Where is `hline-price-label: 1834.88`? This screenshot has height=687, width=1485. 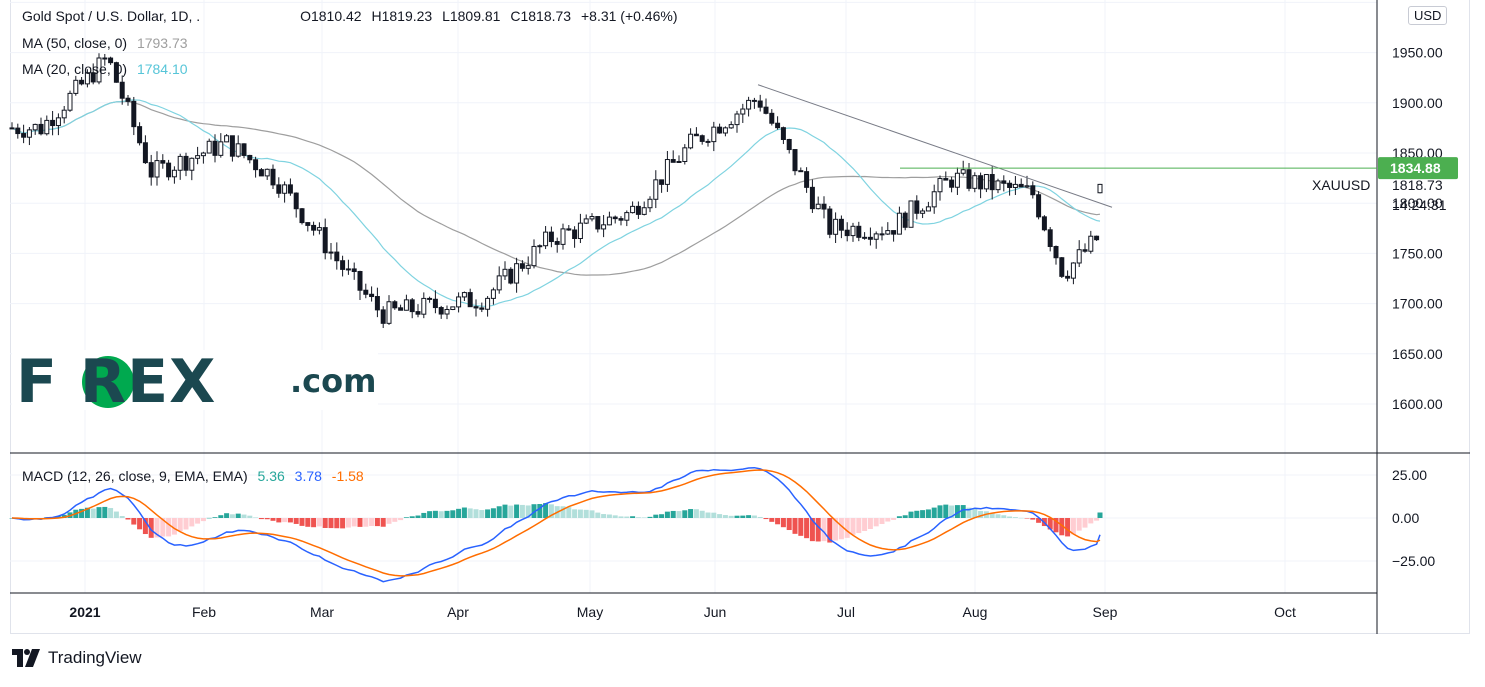 hline-price-label: 1834.88 is located at coordinates (1415, 168).